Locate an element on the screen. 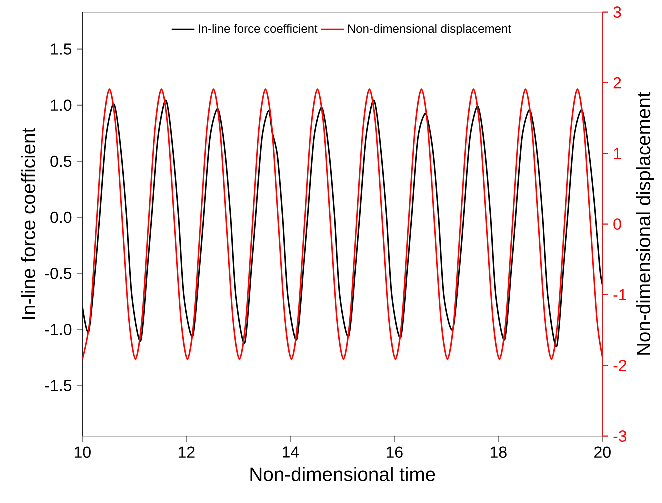  y2-tick-label: -1 is located at coordinates (620, 294).